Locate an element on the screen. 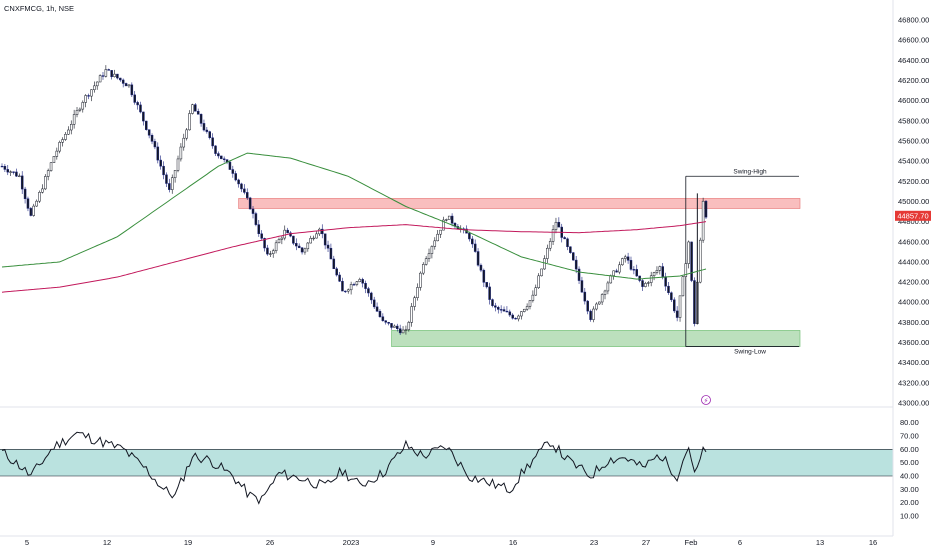 The width and height of the screenshot is (932, 550). time-tick-label: 12 is located at coordinates (107, 542).